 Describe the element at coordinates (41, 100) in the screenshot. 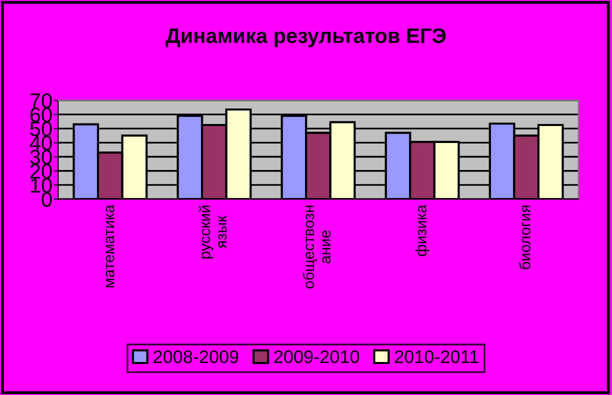

I see `y-tick-label: 70` at that location.